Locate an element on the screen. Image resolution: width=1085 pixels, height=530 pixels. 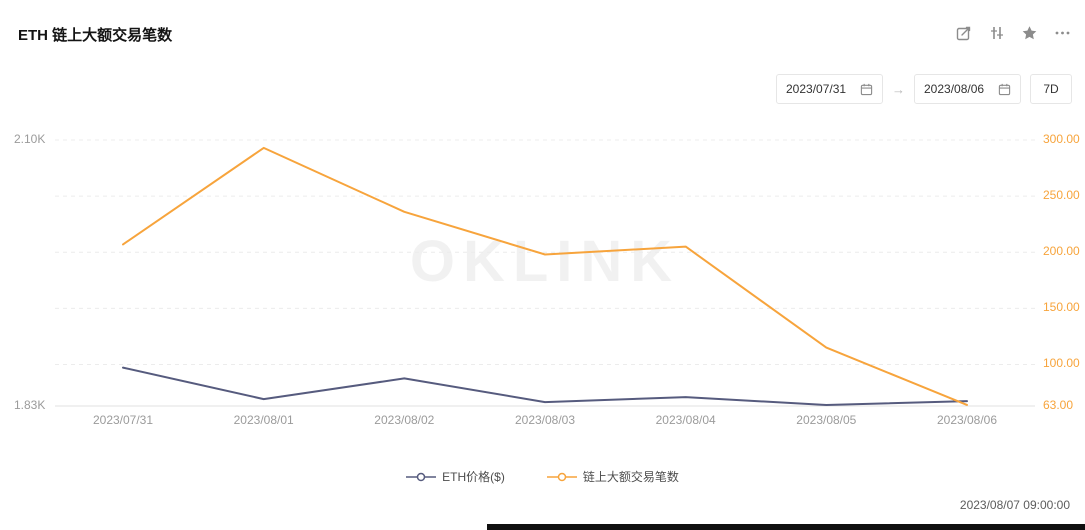
right-axis-labels: 300.00 250.00 200.00 150.00 100.00 63.00 is located at coordinates (1064, 274).